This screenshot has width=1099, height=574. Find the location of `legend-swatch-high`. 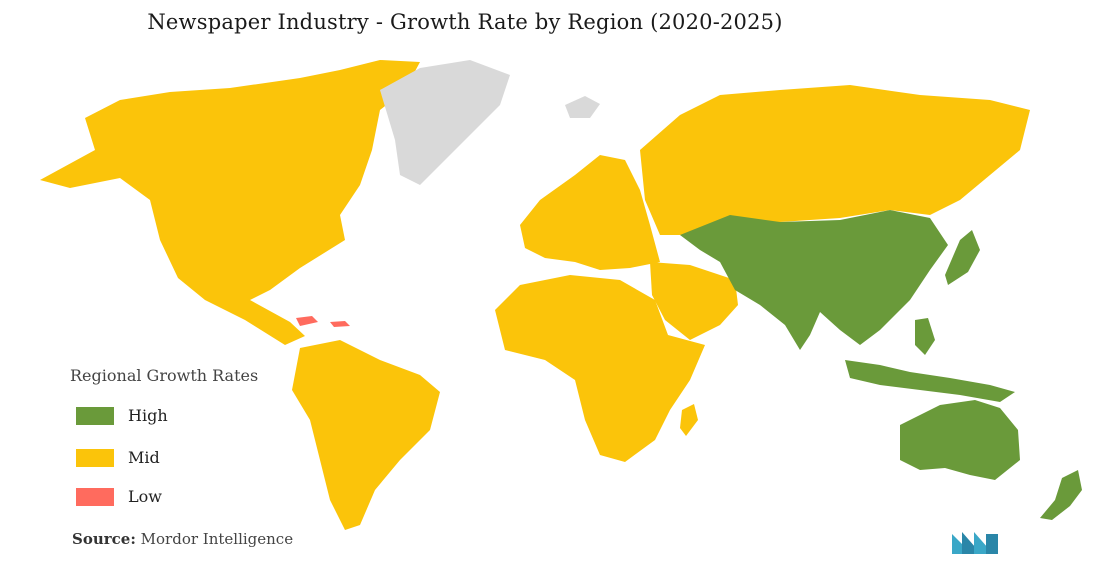

legend-swatch-high is located at coordinates (95, 415).